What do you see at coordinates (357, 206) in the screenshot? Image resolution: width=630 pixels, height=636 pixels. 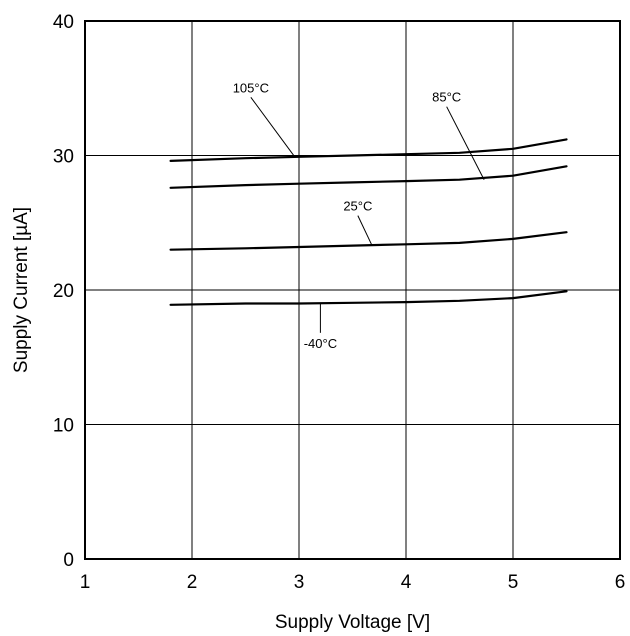 I see `series-annotation-label: 25°C` at bounding box center [357, 206].